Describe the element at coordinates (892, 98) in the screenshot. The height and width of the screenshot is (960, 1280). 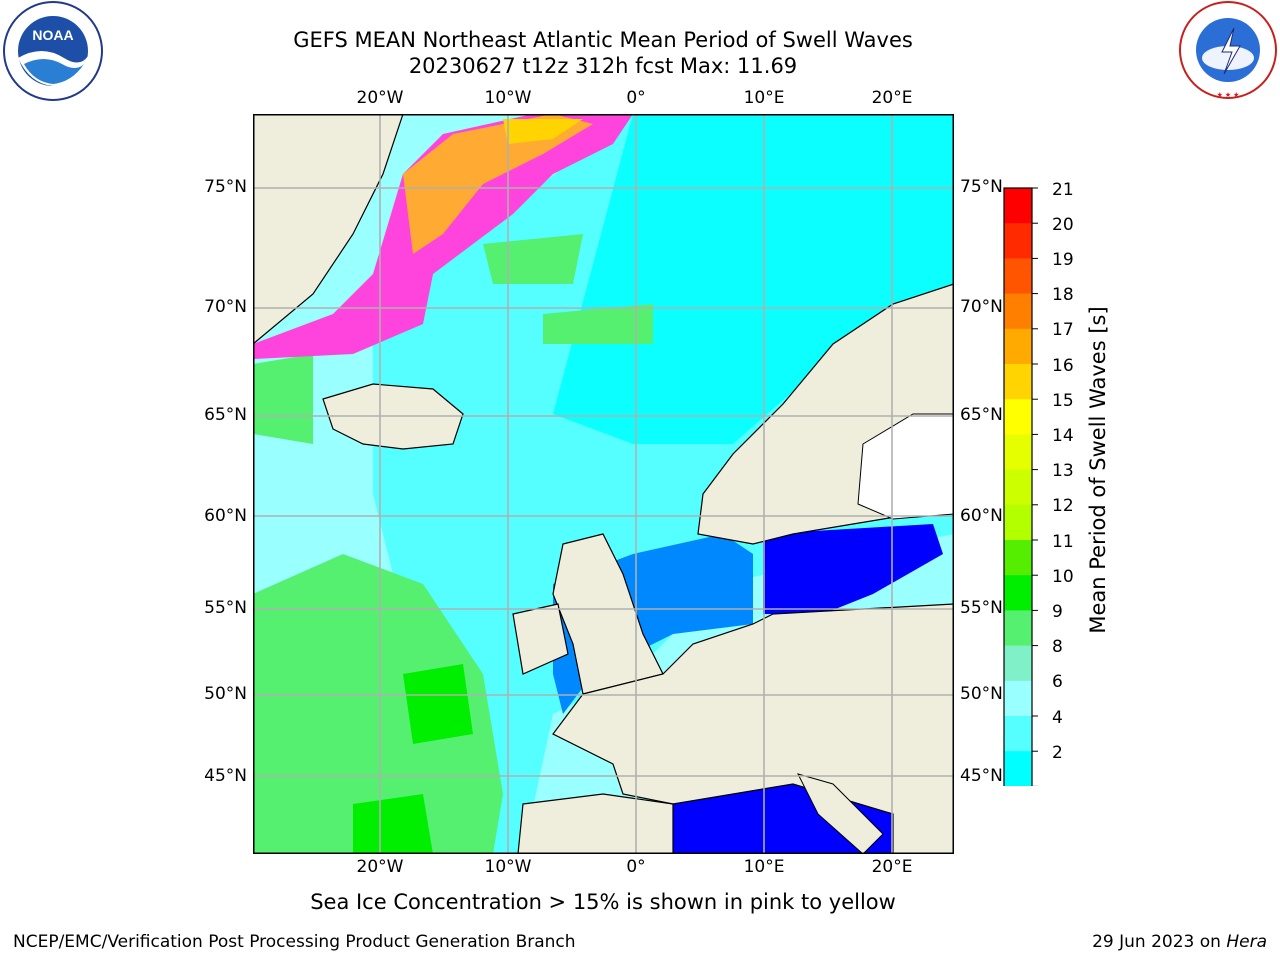
I see `lon-label-top: 20°E` at that location.